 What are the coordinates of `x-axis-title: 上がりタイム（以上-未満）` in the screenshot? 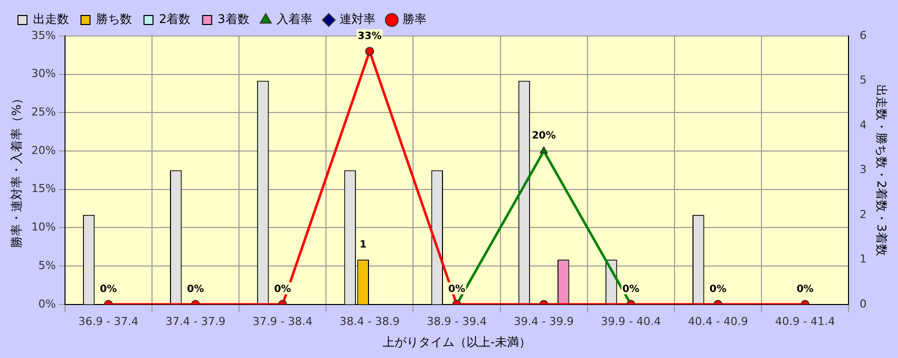 It's located at (456, 341).